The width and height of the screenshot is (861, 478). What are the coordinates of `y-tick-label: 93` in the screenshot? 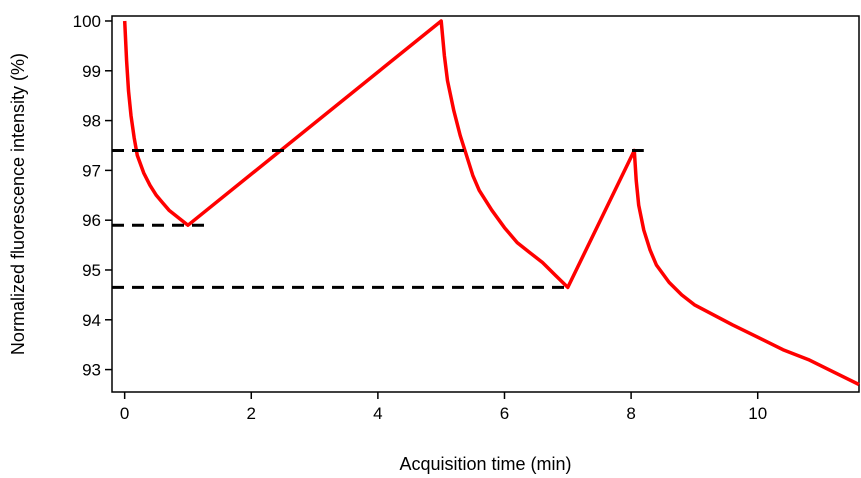 It's located at (91, 370).